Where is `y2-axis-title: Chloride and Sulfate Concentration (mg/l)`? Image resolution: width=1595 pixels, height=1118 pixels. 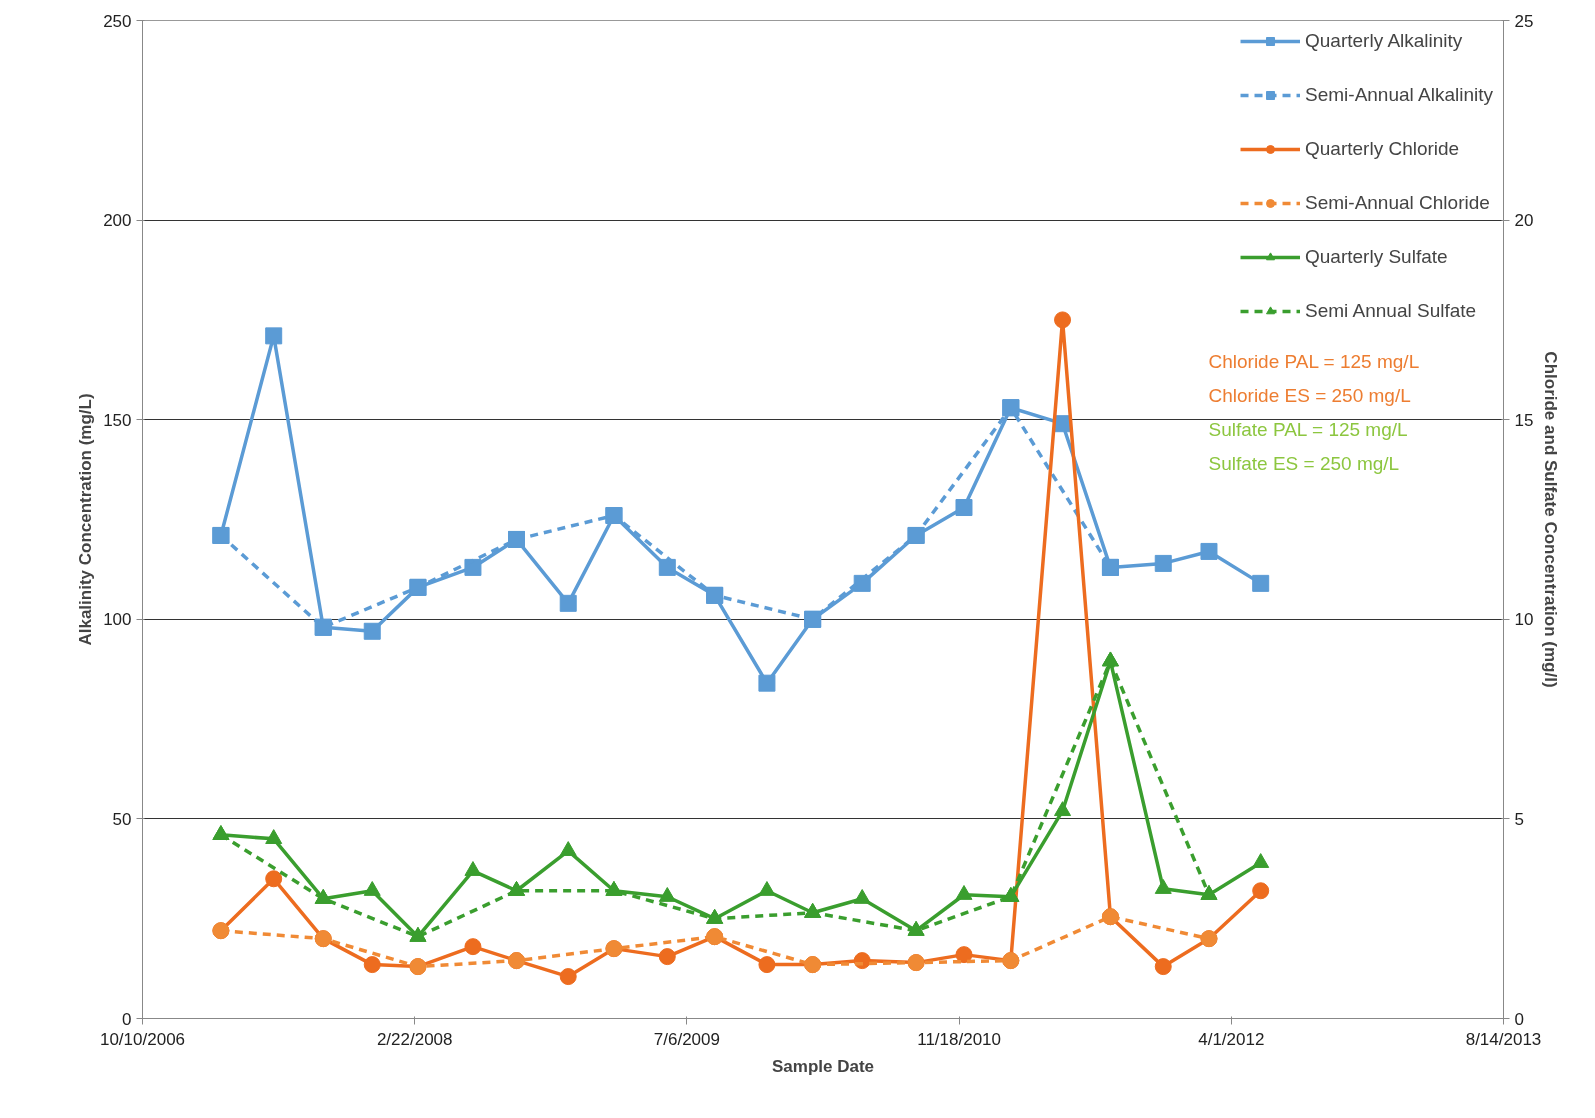
y2-axis-title: Chloride and Sulfate Concentration (mg/l) is located at coordinates (1551, 519).